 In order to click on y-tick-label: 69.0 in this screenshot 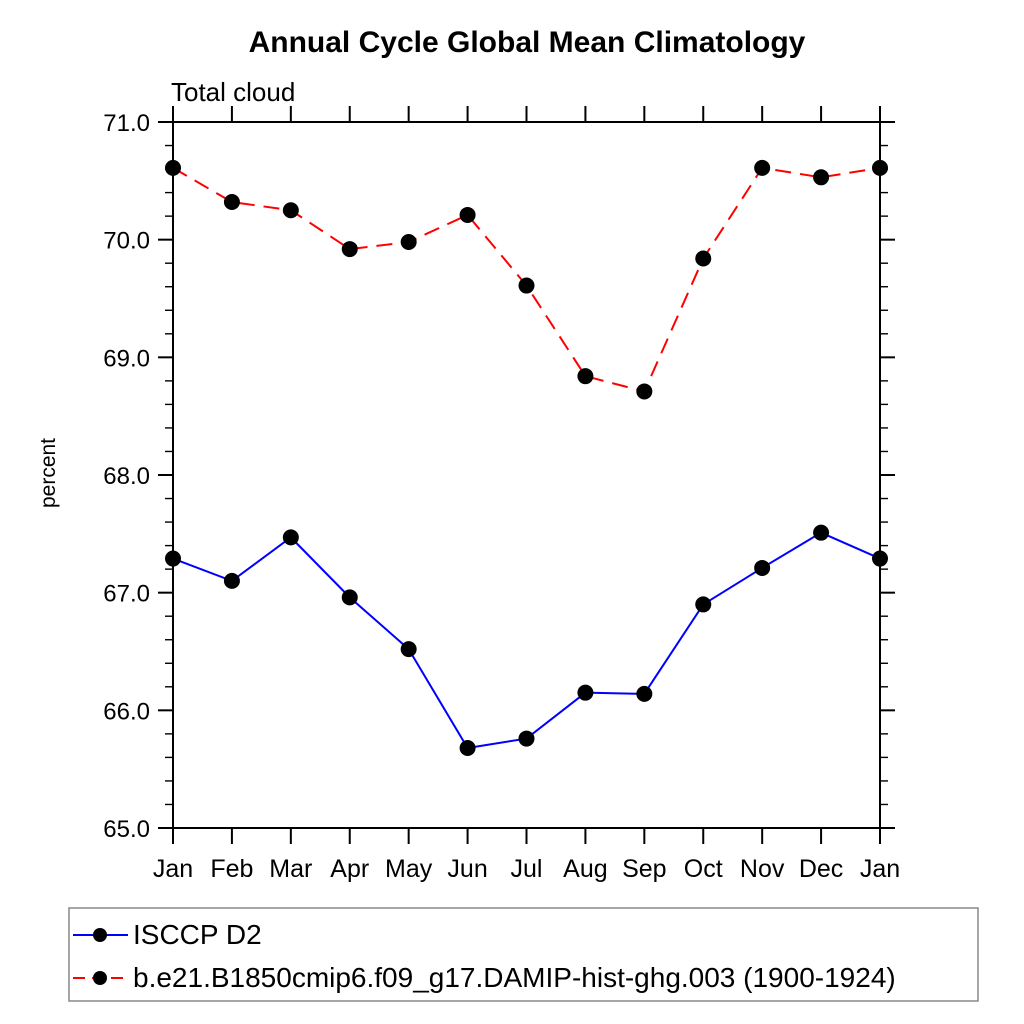, I will do `click(126, 358)`.